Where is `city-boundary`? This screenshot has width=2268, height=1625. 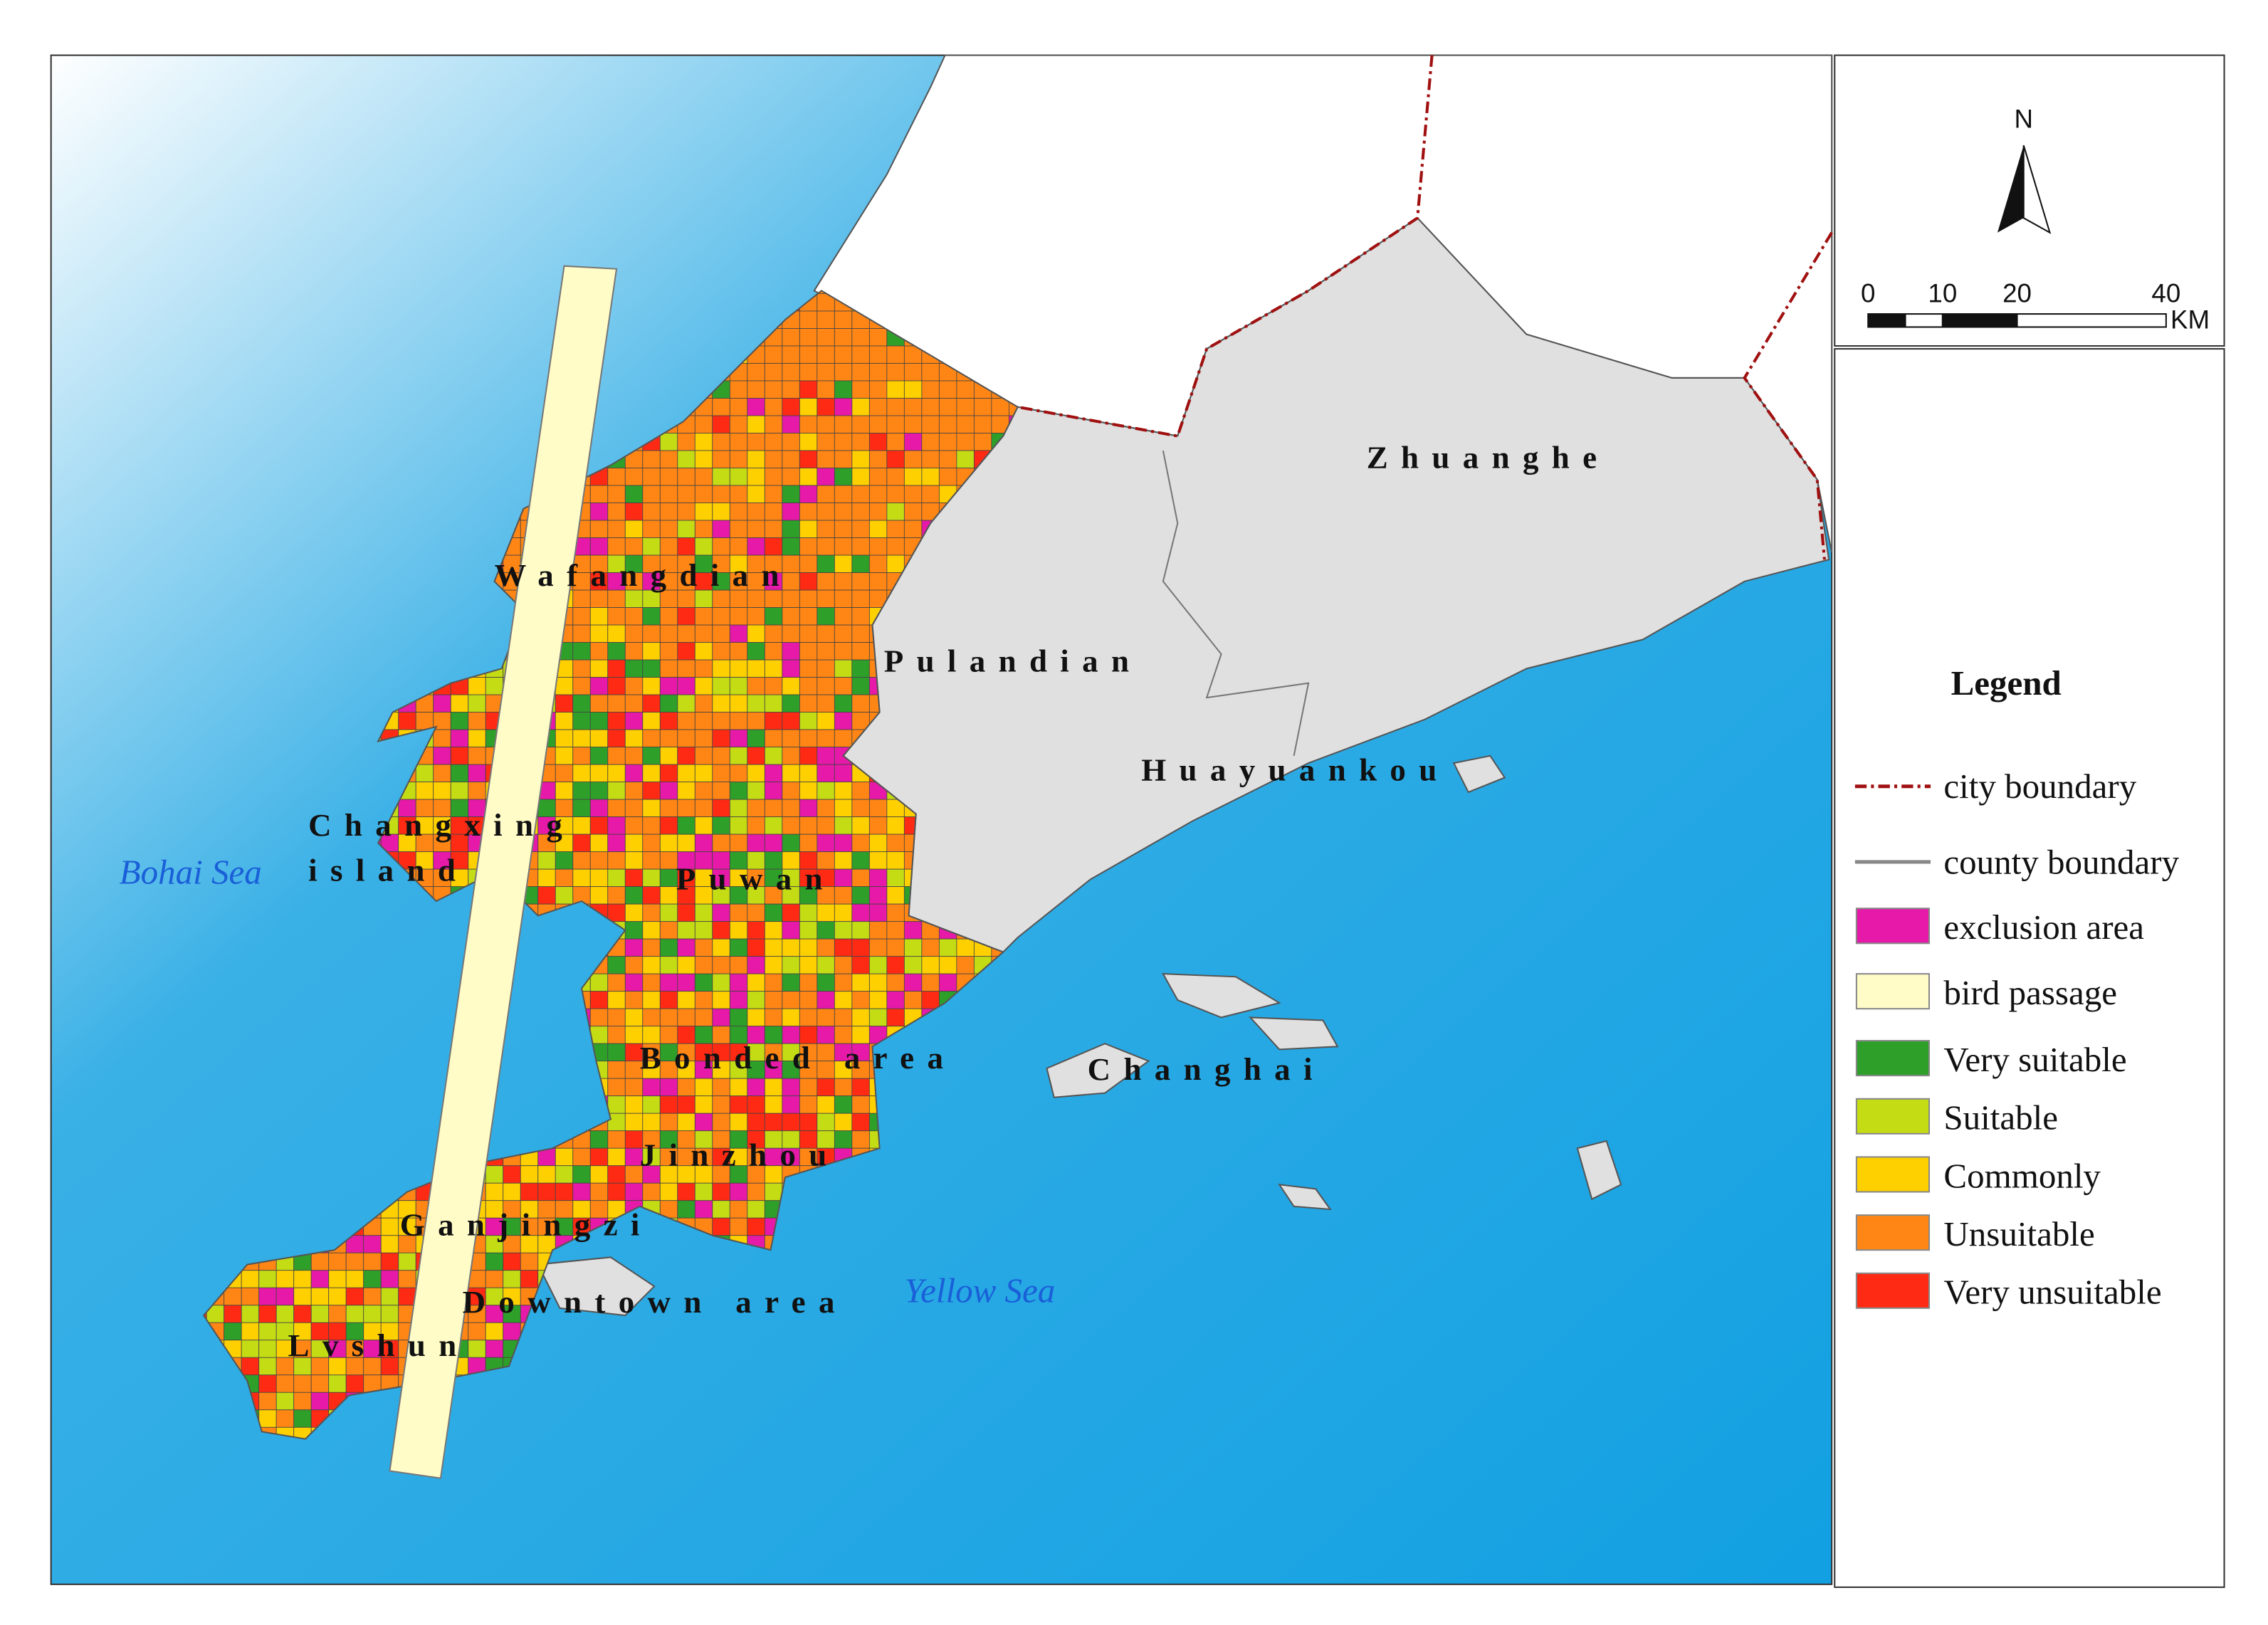
city-boundary is located at coordinates (1225, 246).